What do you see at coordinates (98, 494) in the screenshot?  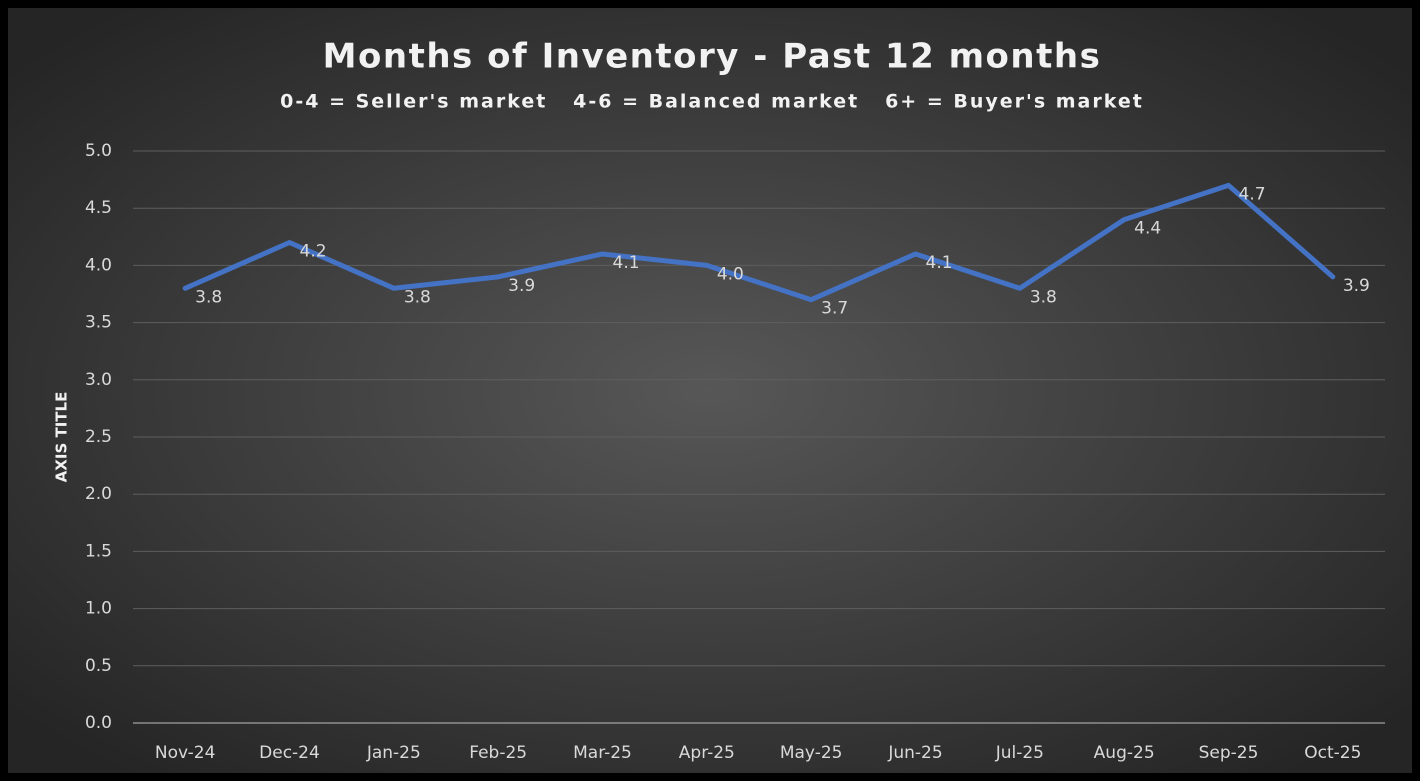 I see `y-tick-label: 2.0` at bounding box center [98, 494].